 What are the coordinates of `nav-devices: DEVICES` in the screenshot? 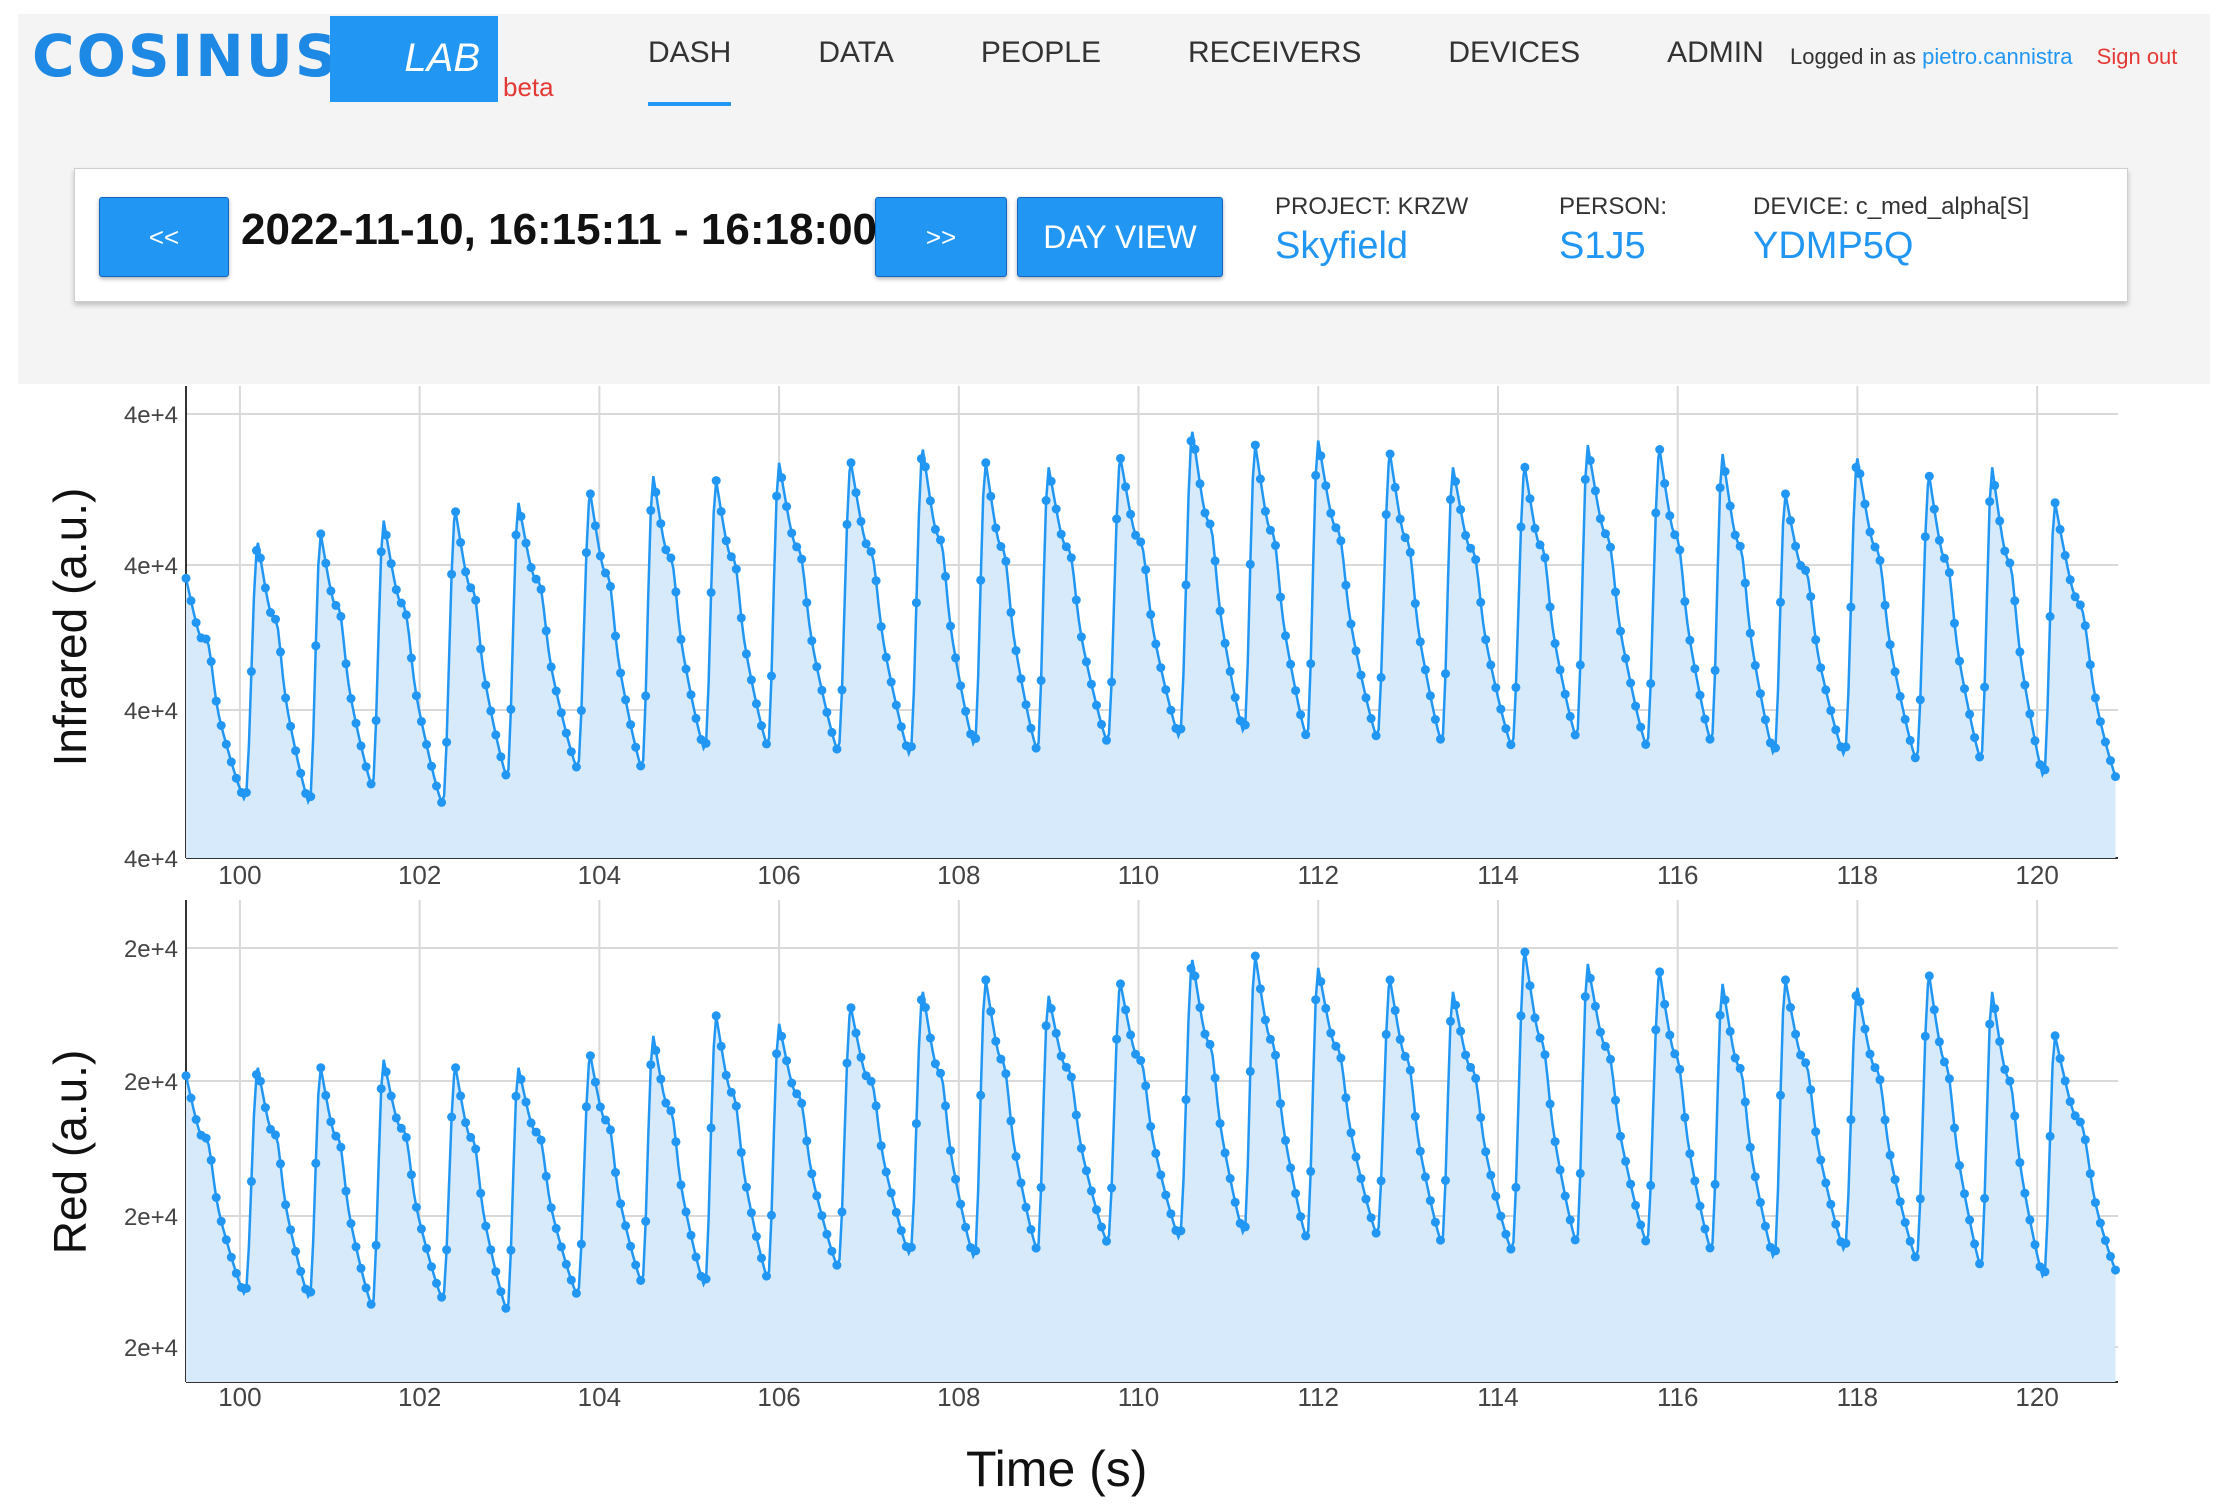 It's located at (1514, 52).